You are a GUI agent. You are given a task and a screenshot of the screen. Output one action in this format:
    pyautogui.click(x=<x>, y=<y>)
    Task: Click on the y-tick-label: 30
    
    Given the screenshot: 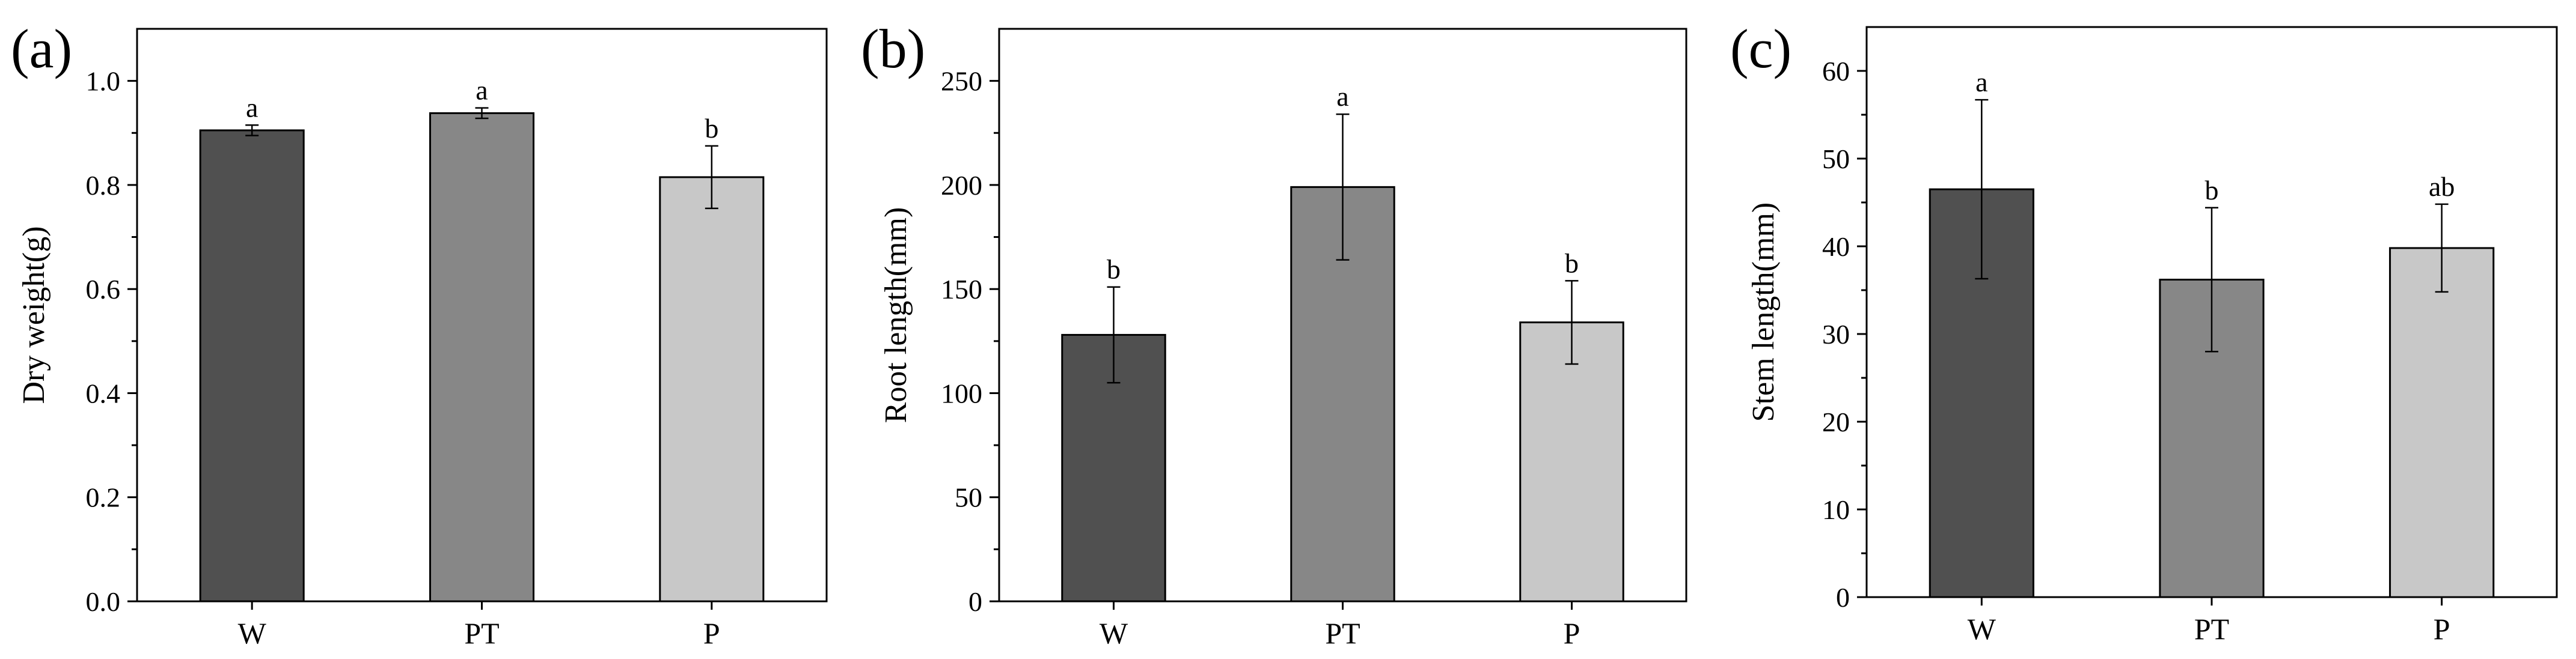 What is the action you would take?
    pyautogui.click(x=1836, y=334)
    